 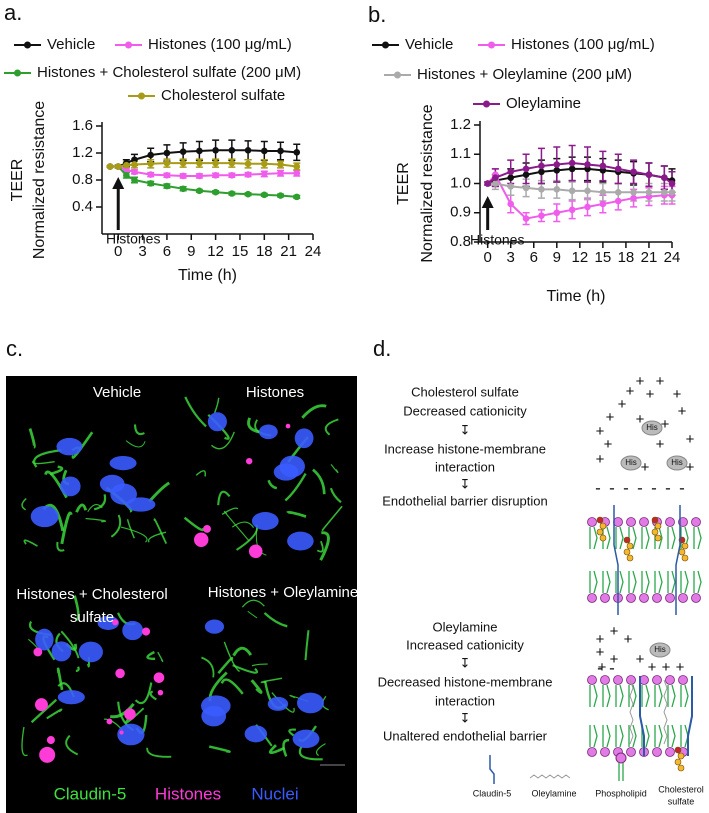 I want to click on panel-label: b., so click(x=377, y=14).